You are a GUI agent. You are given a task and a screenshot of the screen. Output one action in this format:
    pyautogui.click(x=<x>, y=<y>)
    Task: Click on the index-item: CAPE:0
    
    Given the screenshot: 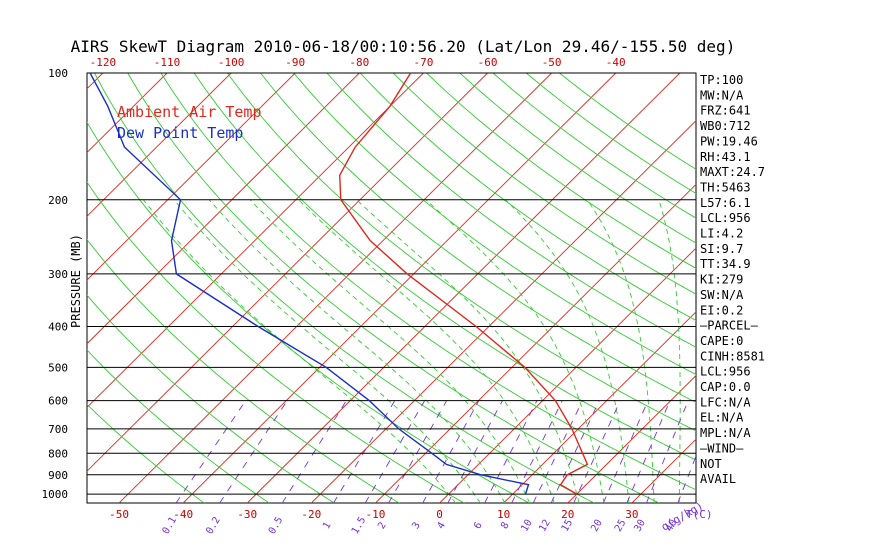 What is the action you would take?
    pyautogui.click(x=721, y=341)
    